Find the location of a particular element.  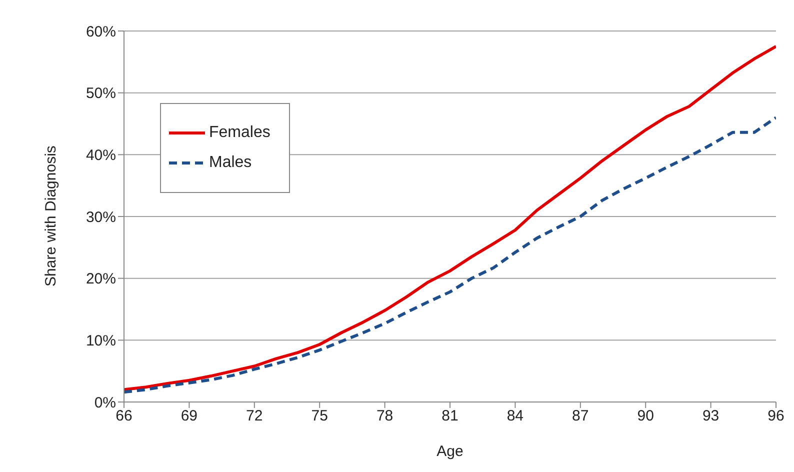

x-tick-label: 66 is located at coordinates (124, 416).